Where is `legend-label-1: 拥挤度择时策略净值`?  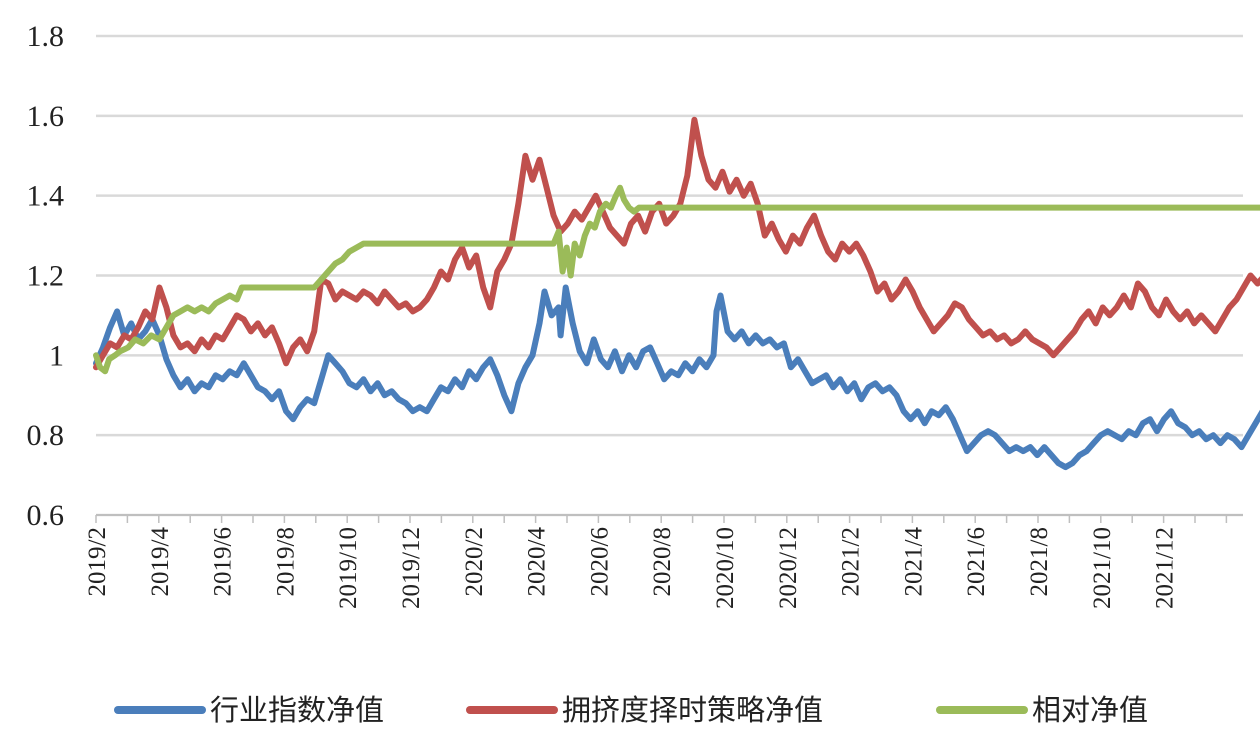 legend-label-1: 拥挤度择时策略净值 is located at coordinates (692, 710).